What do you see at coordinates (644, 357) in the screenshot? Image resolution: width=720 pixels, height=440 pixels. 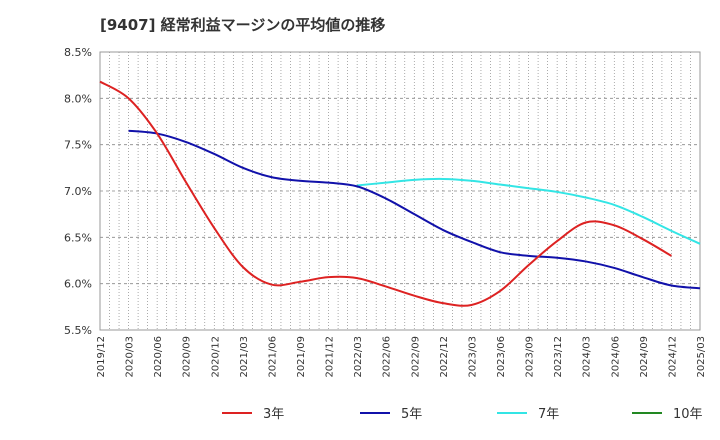 I see `x-tick-label: 2024/09` at bounding box center [644, 357].